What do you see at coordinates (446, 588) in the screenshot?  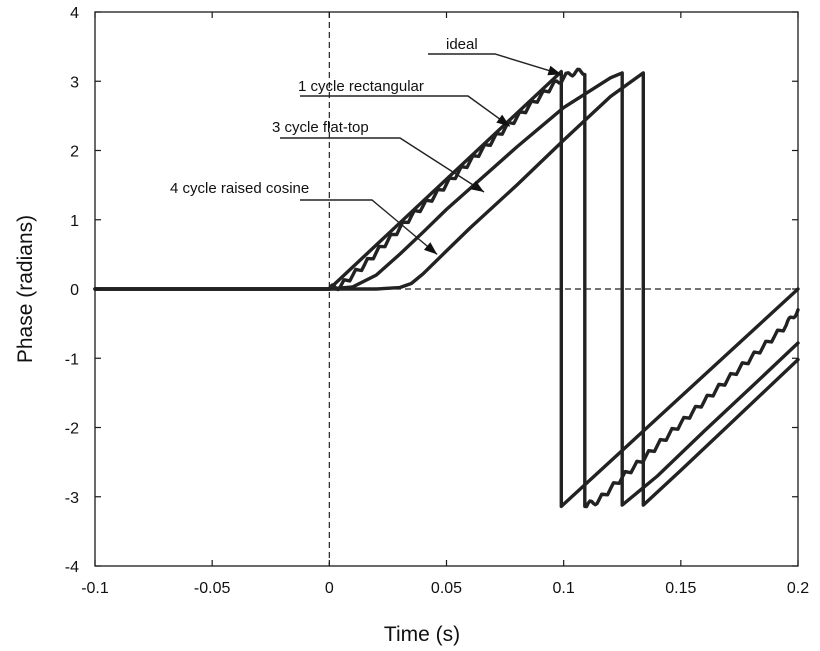 I see `x-tick-label: 0.05` at bounding box center [446, 588].